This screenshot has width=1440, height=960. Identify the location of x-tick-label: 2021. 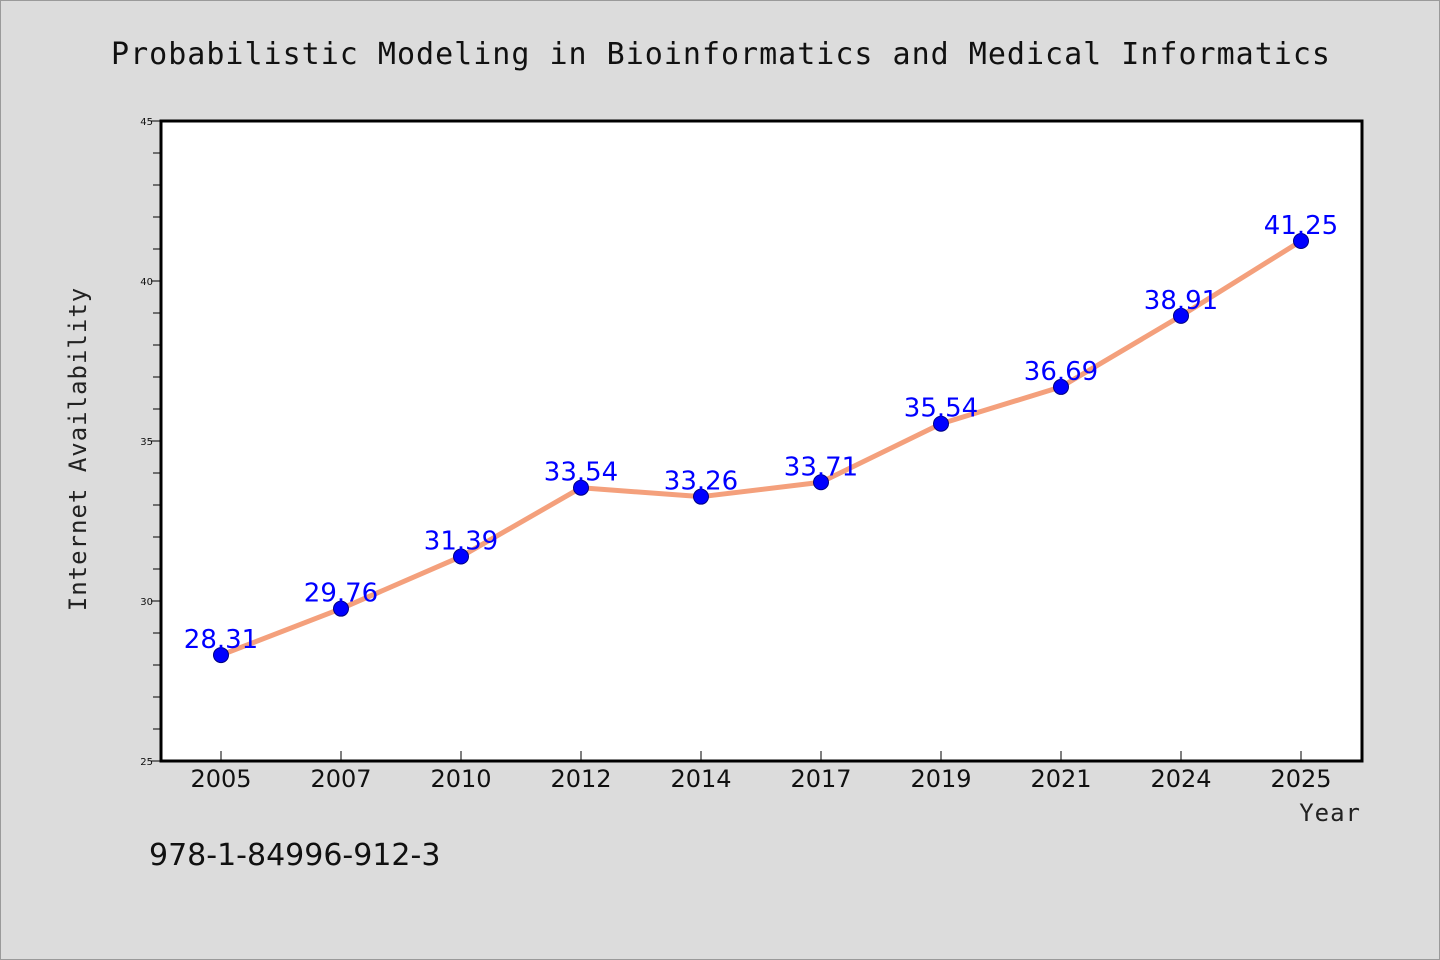
(1060, 779).